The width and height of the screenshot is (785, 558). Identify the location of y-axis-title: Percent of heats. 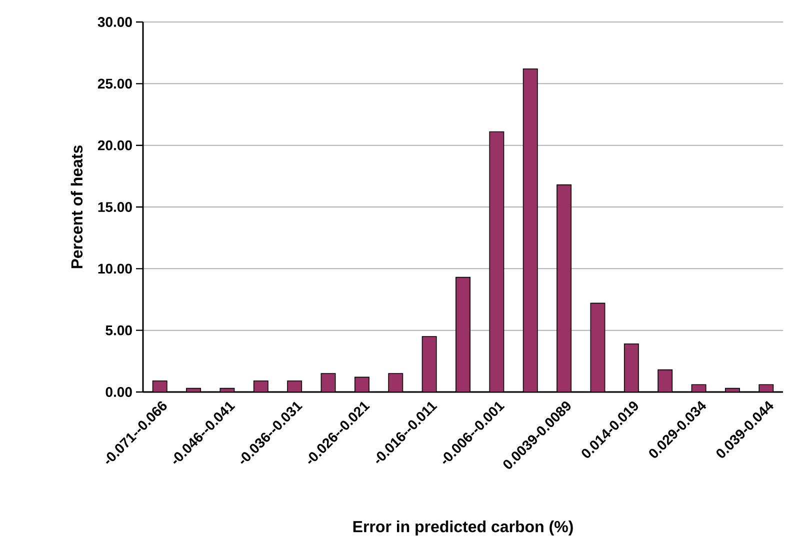
(76, 206).